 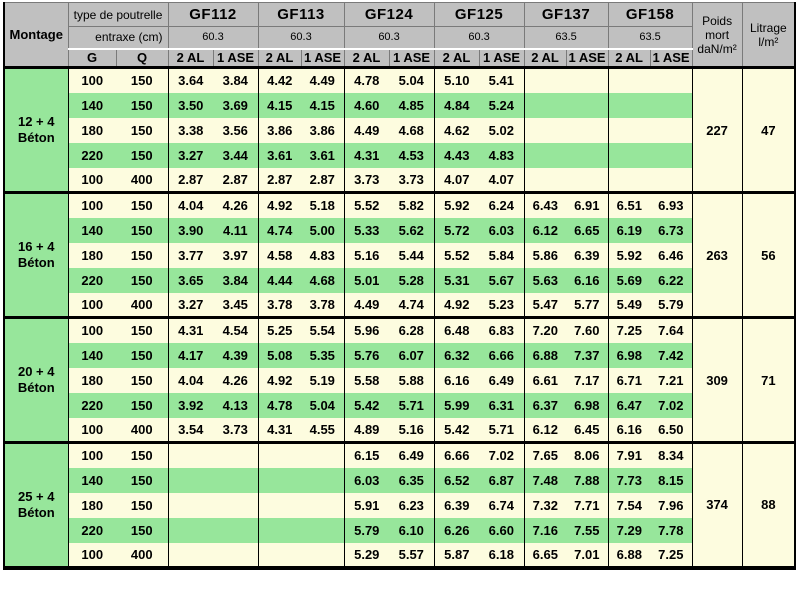 I want to click on load-value-cell: 6.28, so click(x=412, y=329).